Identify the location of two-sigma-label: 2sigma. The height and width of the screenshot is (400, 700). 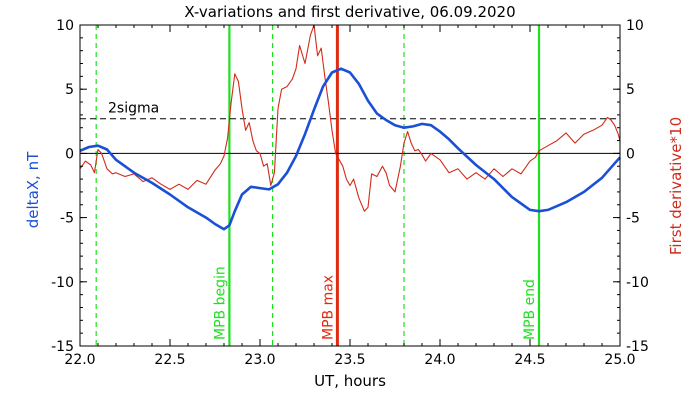
(133, 109).